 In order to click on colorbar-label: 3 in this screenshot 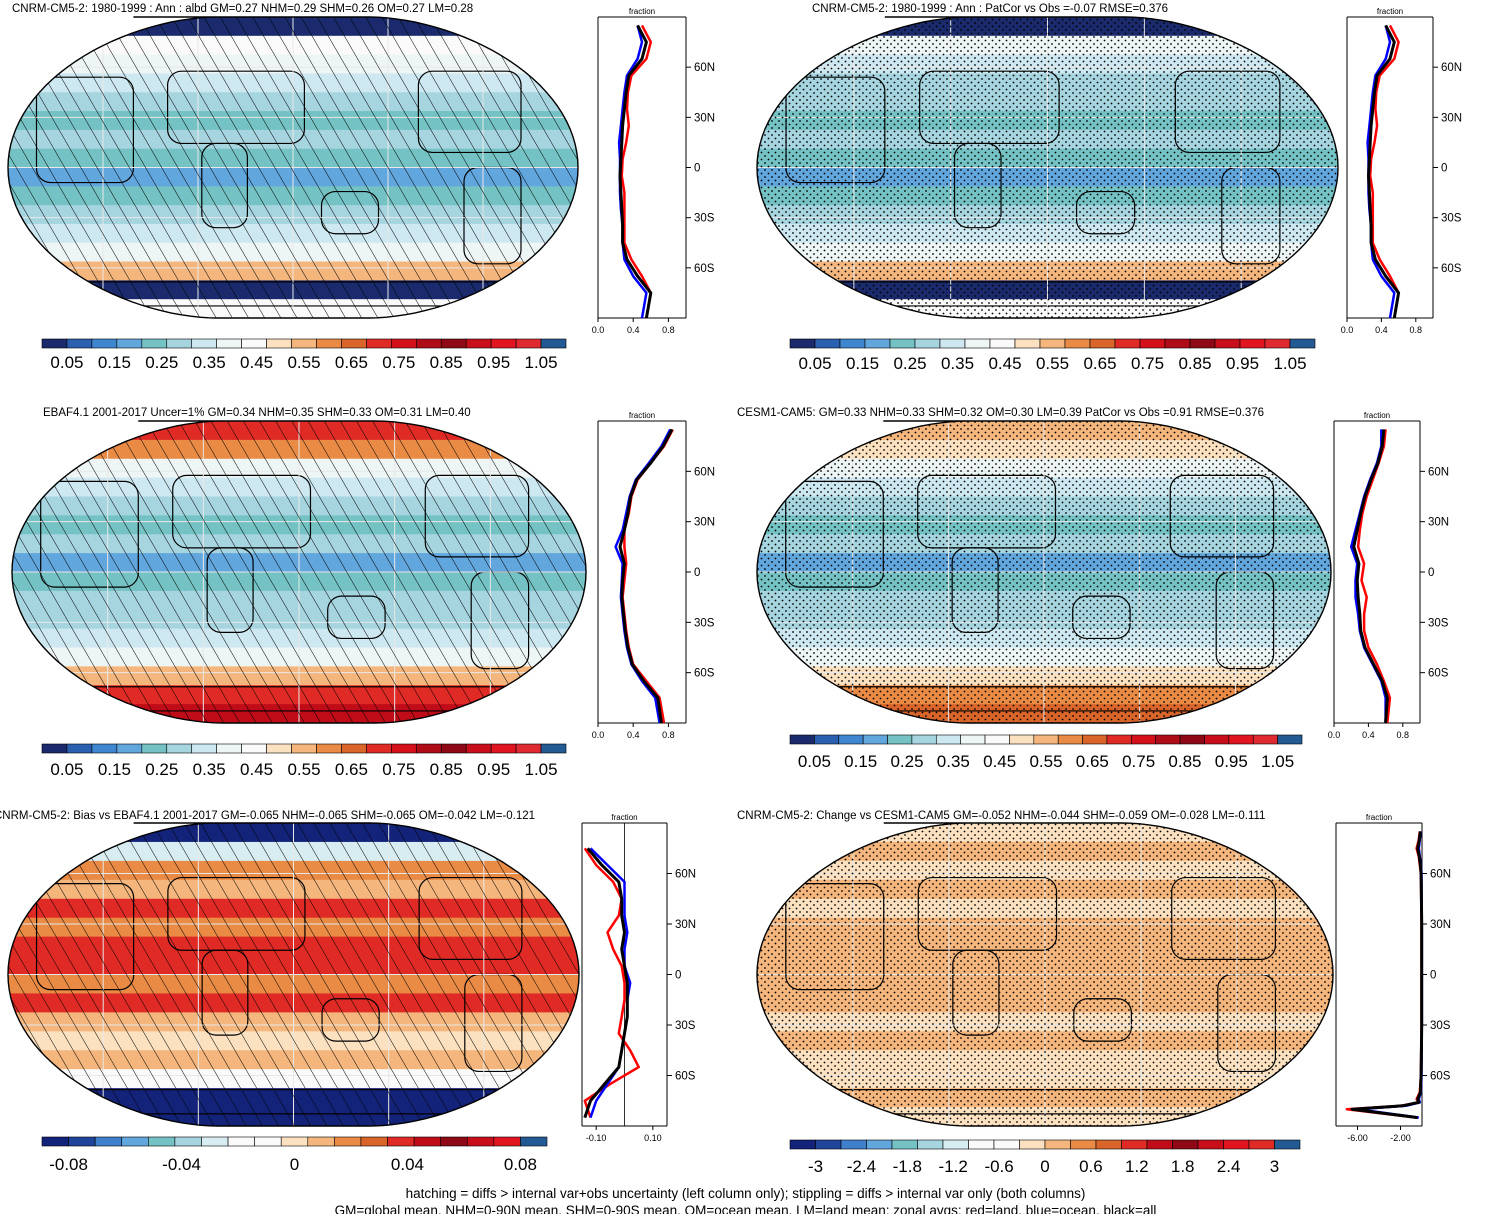, I will do `click(1274, 1166)`.